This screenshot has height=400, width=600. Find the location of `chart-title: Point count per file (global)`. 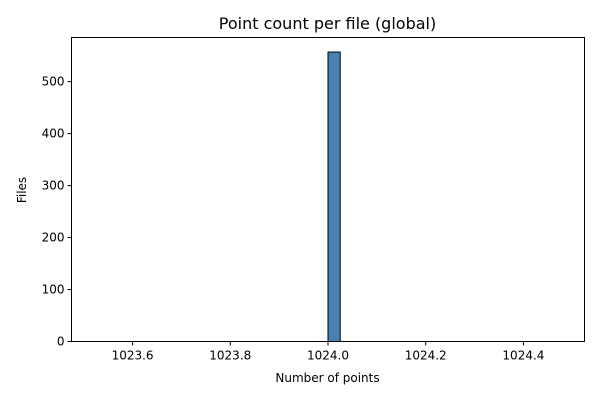

chart-title: Point count per file (global) is located at coordinates (327, 23).